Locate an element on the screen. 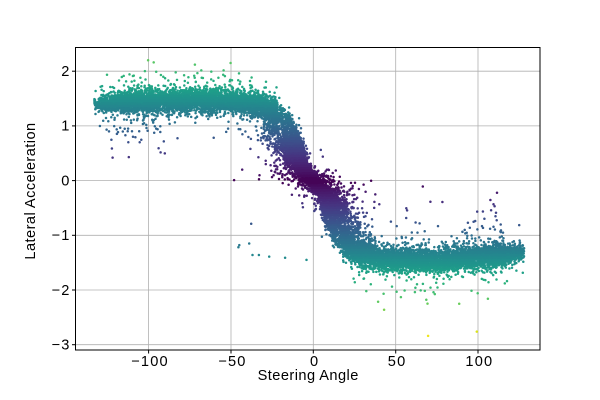 This screenshot has height=400, width=600. svg-text: −2 is located at coordinates (61, 291).